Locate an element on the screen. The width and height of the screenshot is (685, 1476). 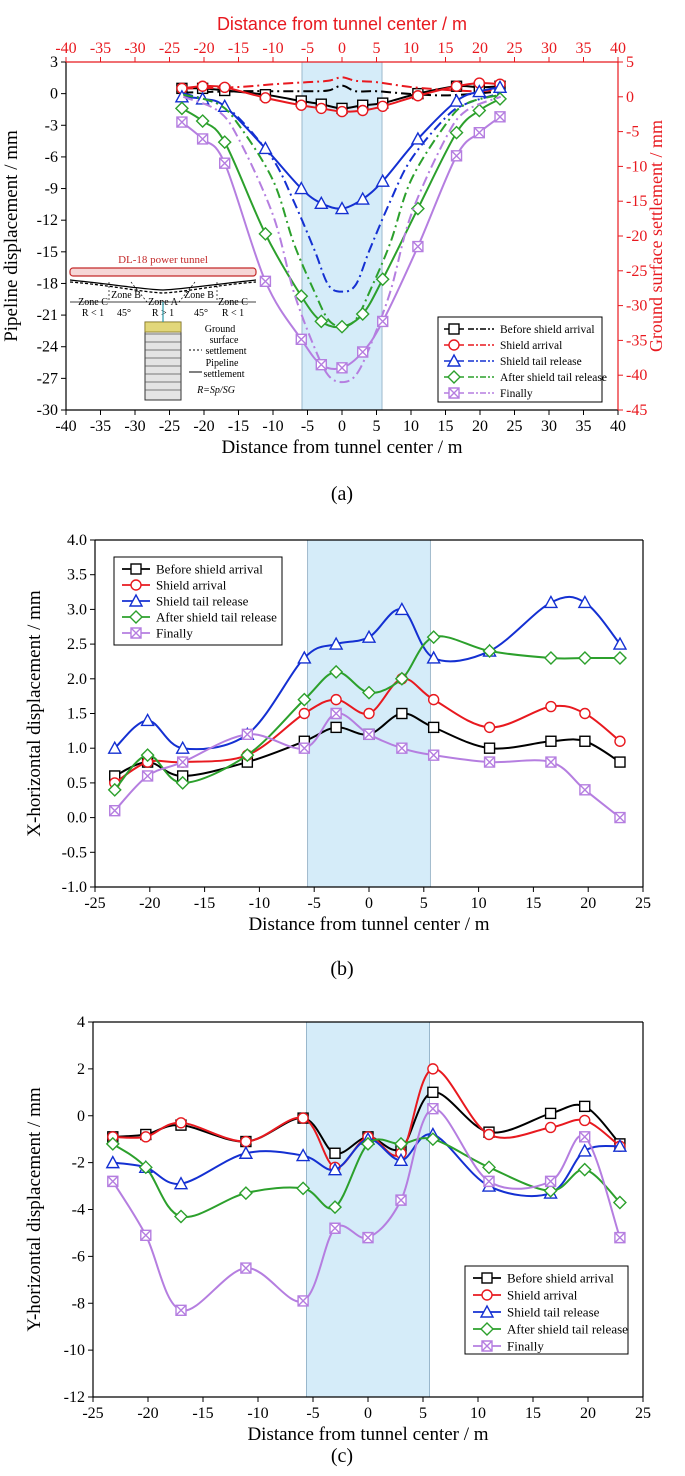
legend-item: Shield tail release is located at coordinates (513, 360).